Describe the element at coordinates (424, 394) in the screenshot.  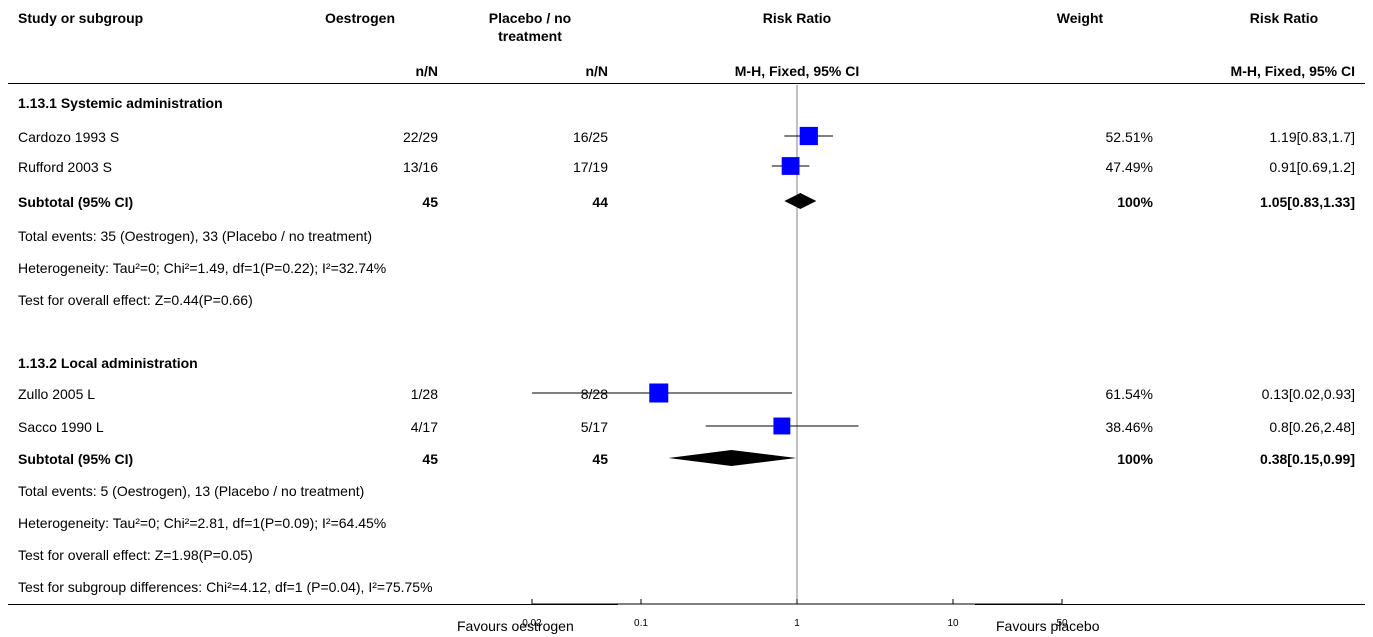
I see `study-oestrogen: 1/28` at that location.